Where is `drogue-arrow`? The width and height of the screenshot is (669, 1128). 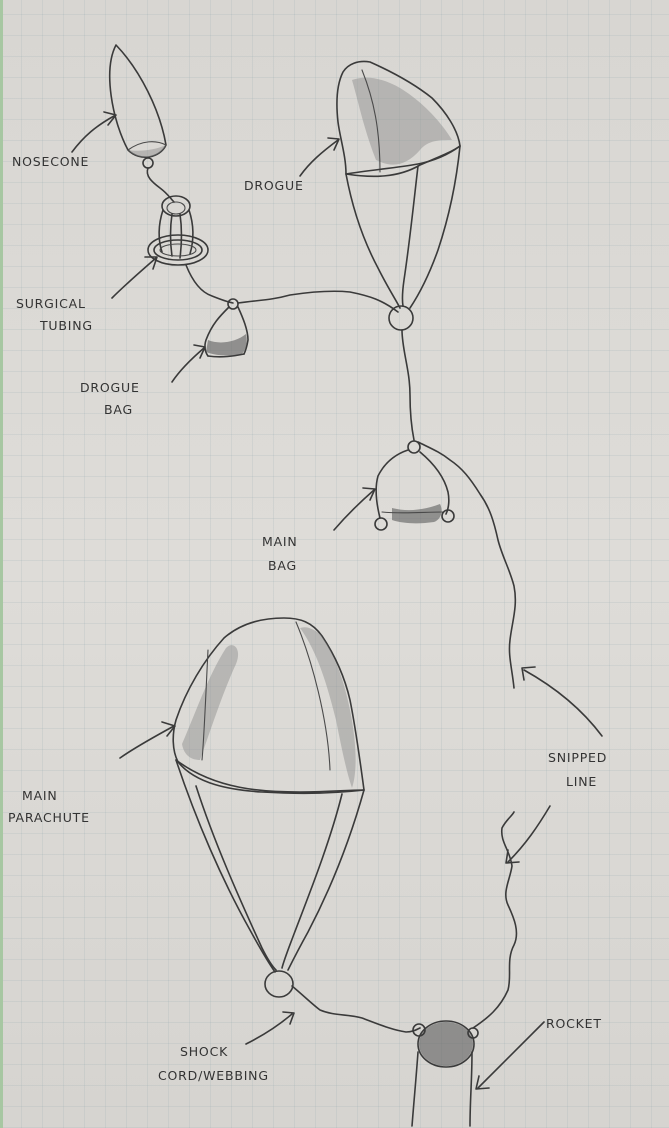
drogue-arrow is located at coordinates (319, 157).